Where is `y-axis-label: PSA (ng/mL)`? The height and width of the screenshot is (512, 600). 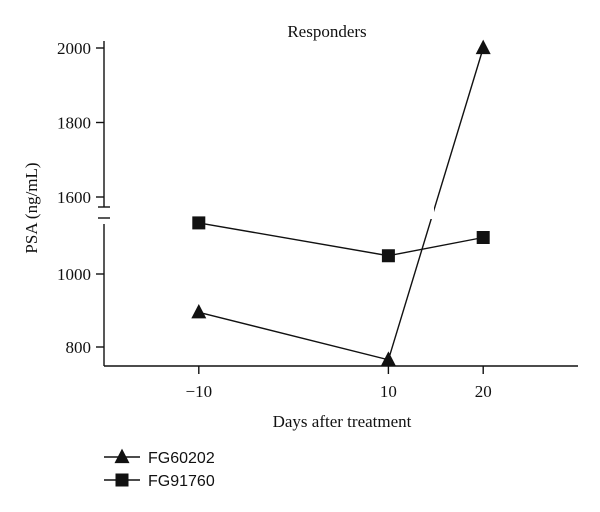 y-axis-label: PSA (ng/mL) is located at coordinates (31, 207).